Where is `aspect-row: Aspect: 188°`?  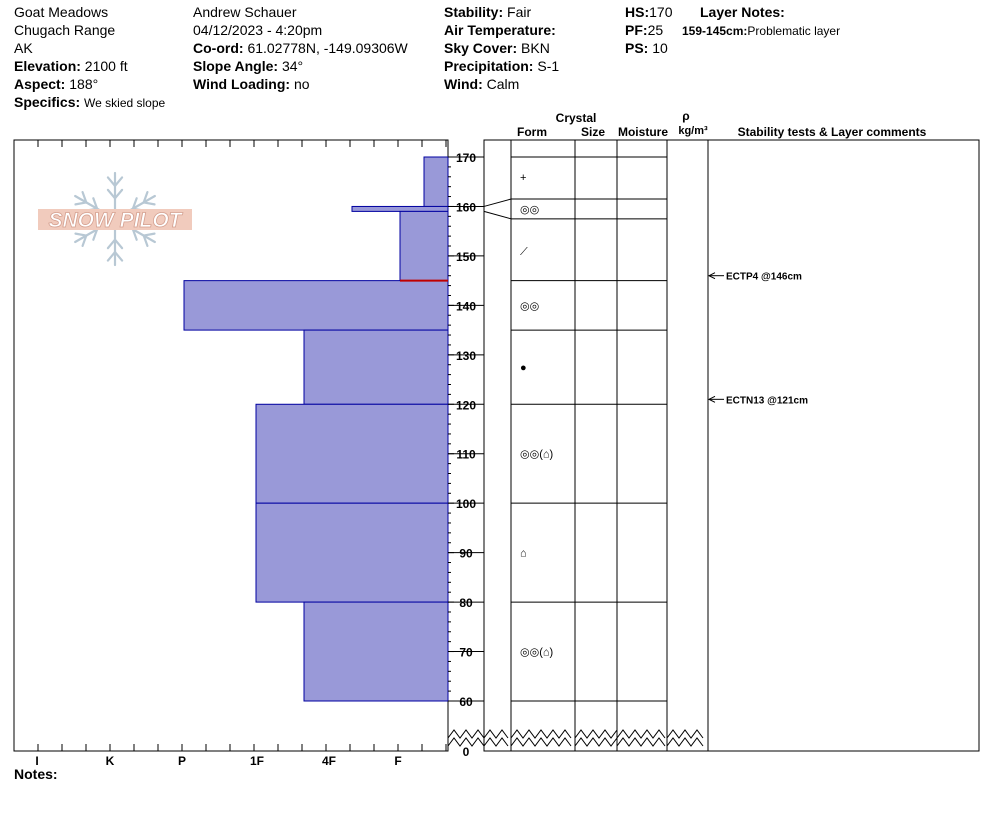
aspect-row: Aspect: 188° is located at coordinates (56, 84).